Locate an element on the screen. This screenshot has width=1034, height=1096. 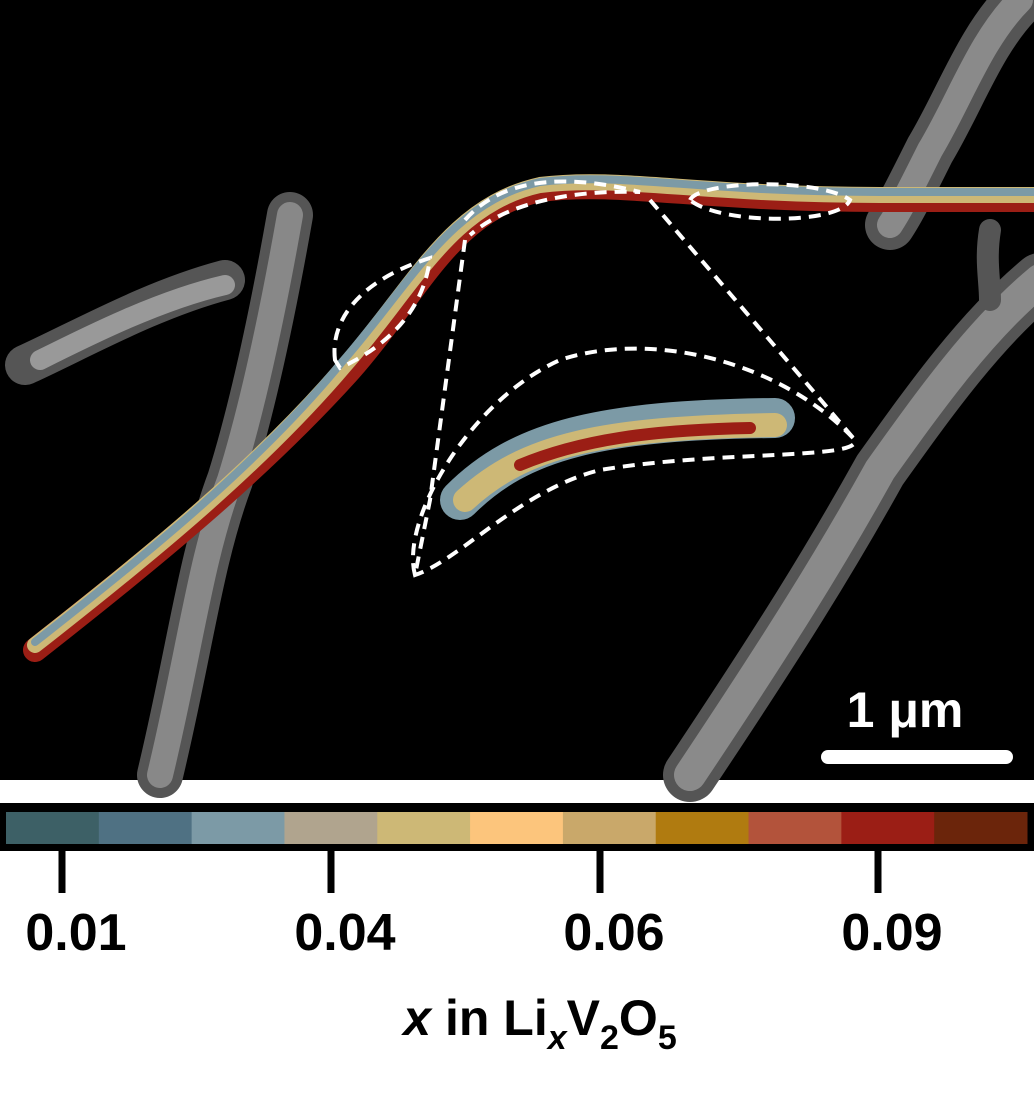
label-part: in Li is located at coordinates (489, 1018).